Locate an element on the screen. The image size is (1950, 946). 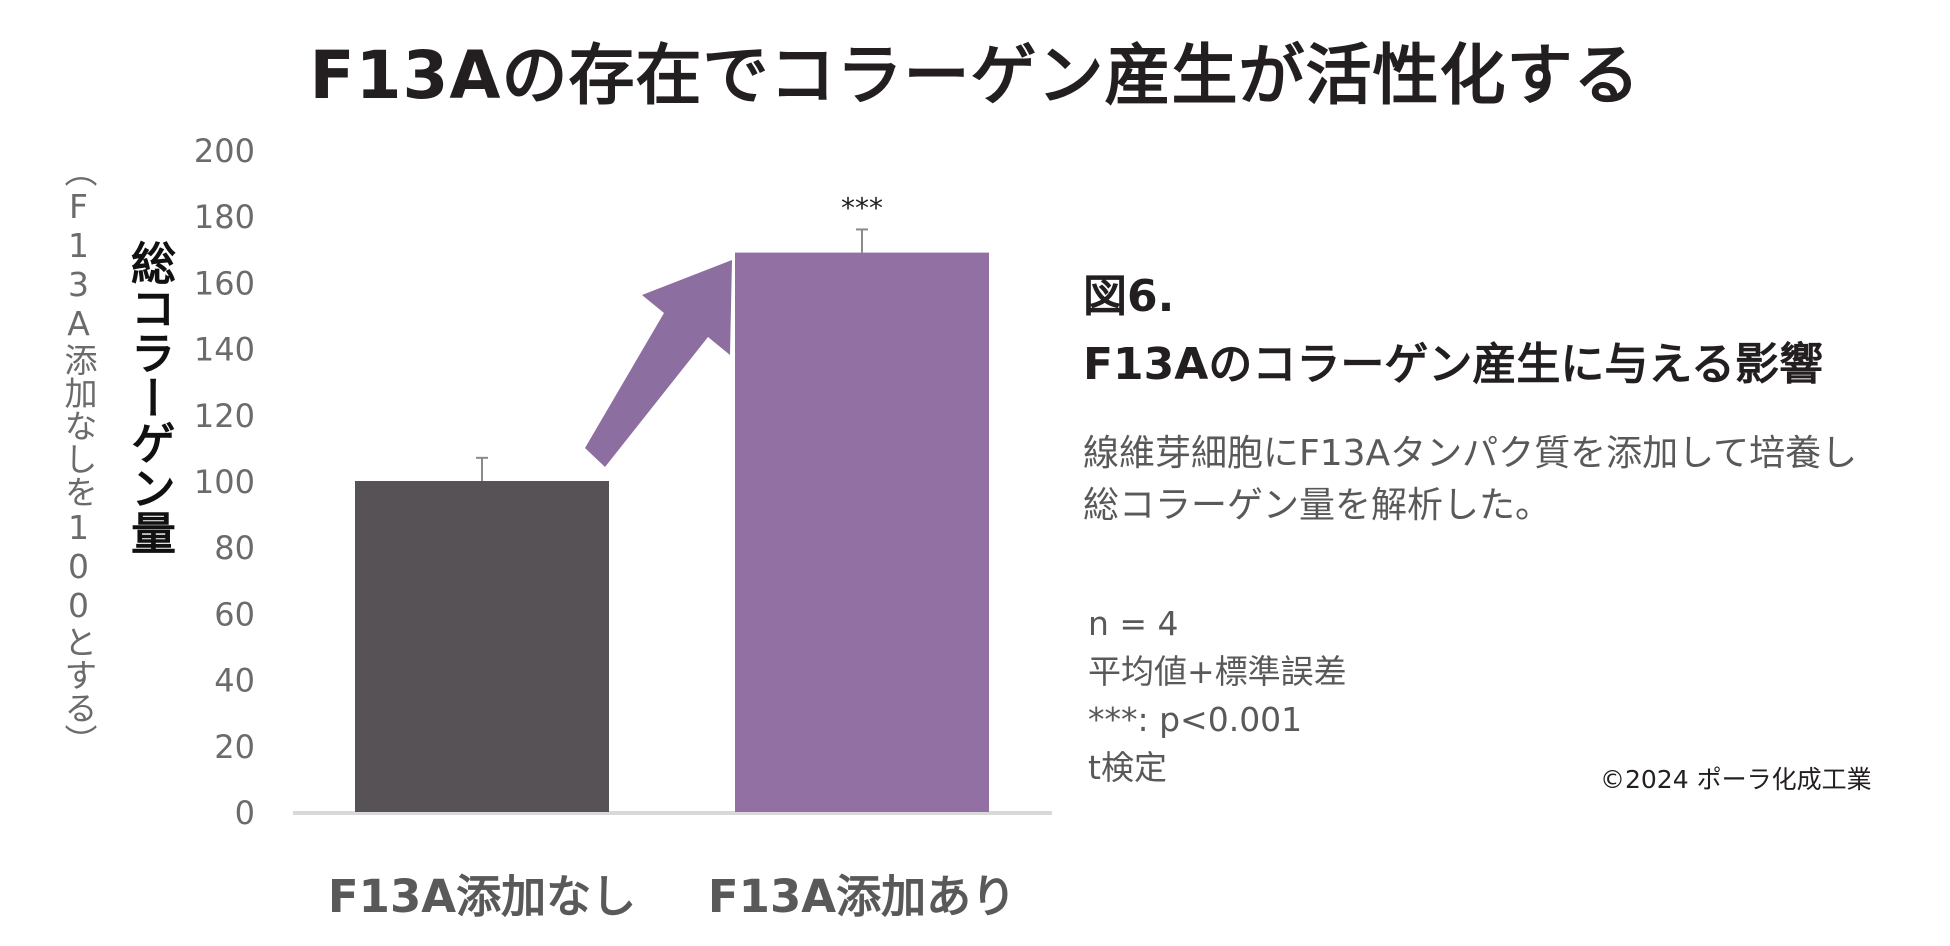
significance-marker: *** is located at coordinates (862, 207).